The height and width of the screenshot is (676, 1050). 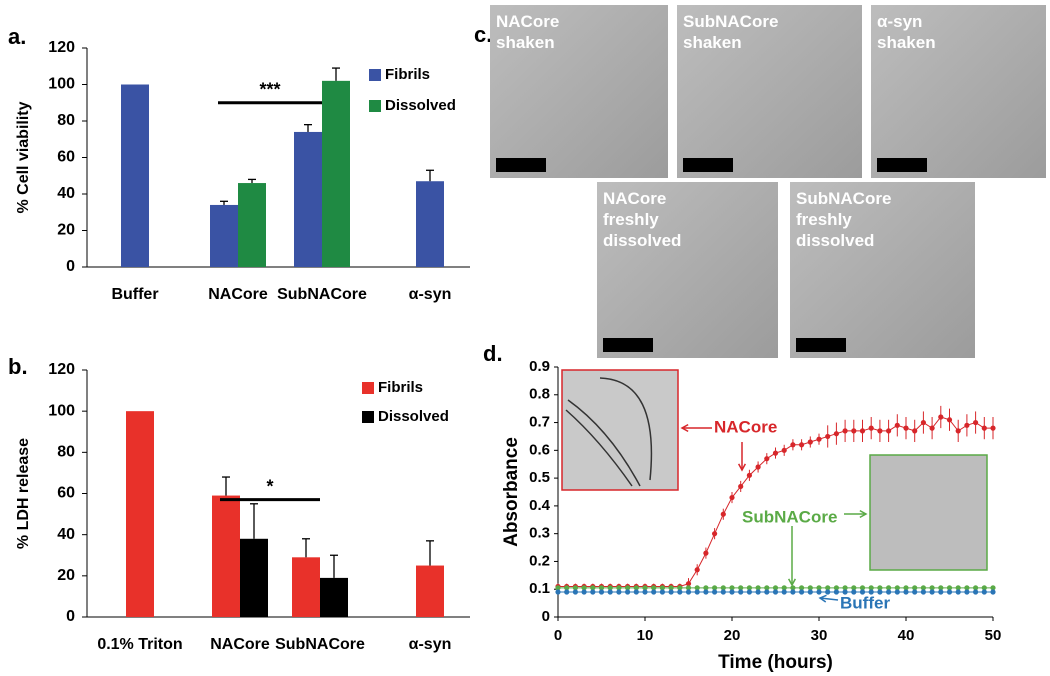 What do you see at coordinates (906, 635) in the screenshot?
I see `x-tick-label: 40` at bounding box center [906, 635].